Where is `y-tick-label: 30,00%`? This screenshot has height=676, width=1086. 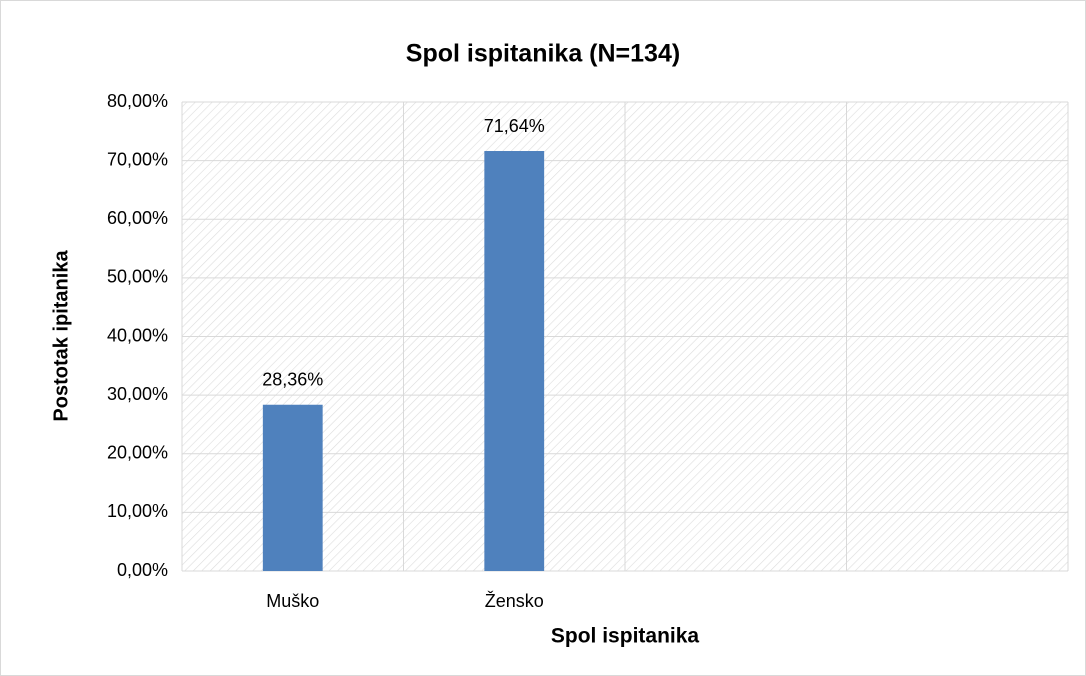
y-tick-label: 30,00% is located at coordinates (137, 394).